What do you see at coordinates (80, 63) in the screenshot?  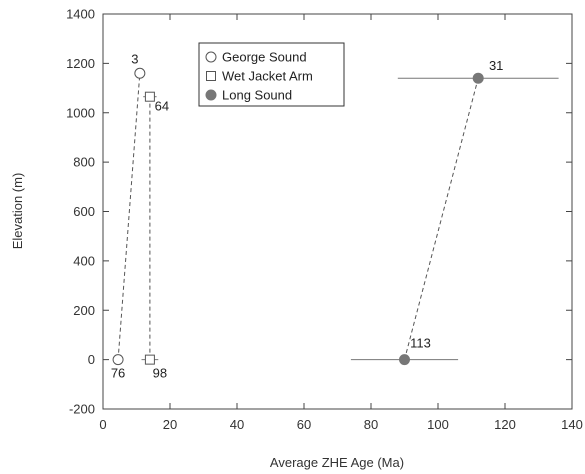 I see `y-tick-label: 1200` at bounding box center [80, 63].